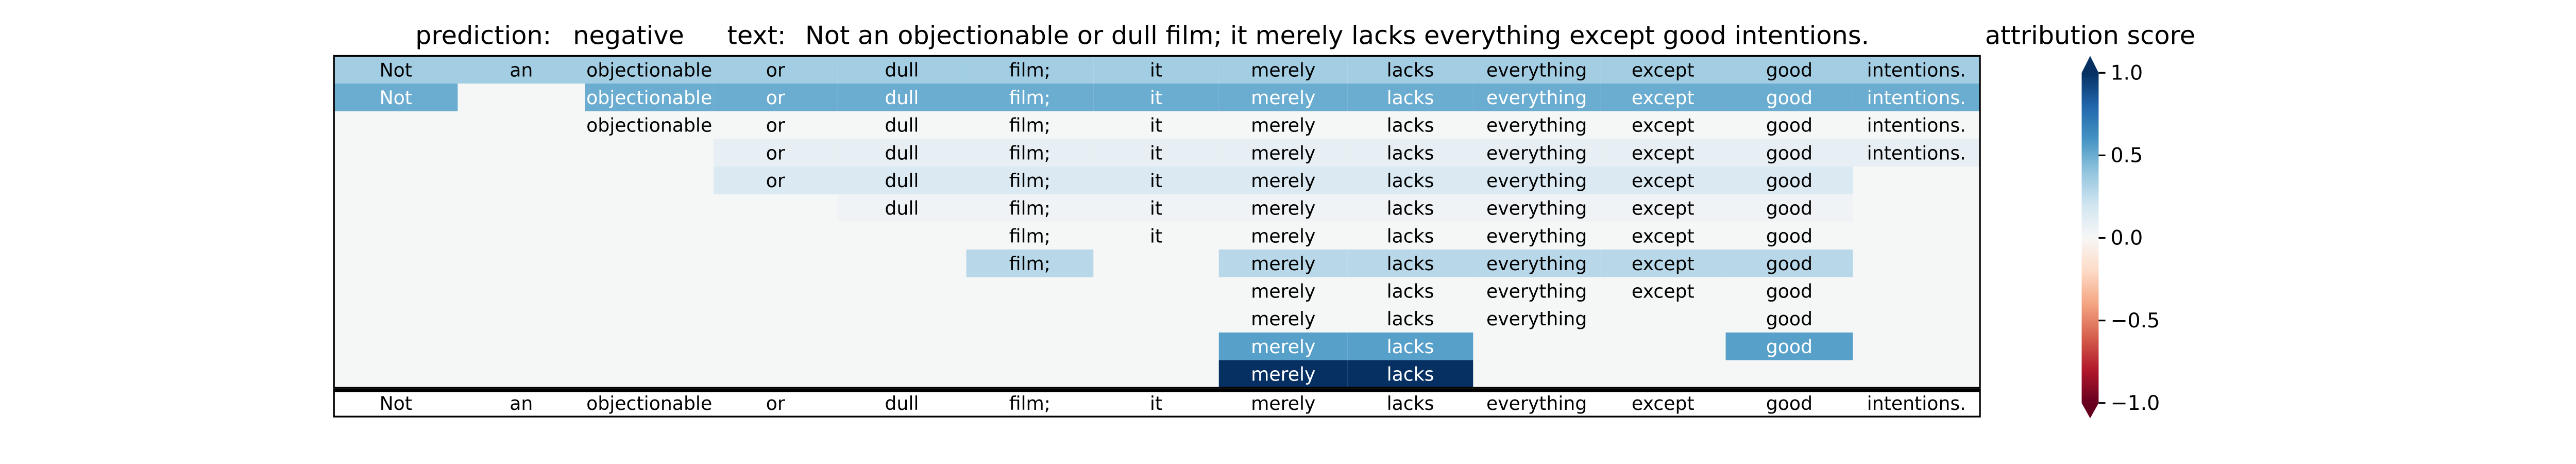 The height and width of the screenshot is (464, 2576). Describe the element at coordinates (1789, 403) in the screenshot. I see `baseline-token: good` at that location.